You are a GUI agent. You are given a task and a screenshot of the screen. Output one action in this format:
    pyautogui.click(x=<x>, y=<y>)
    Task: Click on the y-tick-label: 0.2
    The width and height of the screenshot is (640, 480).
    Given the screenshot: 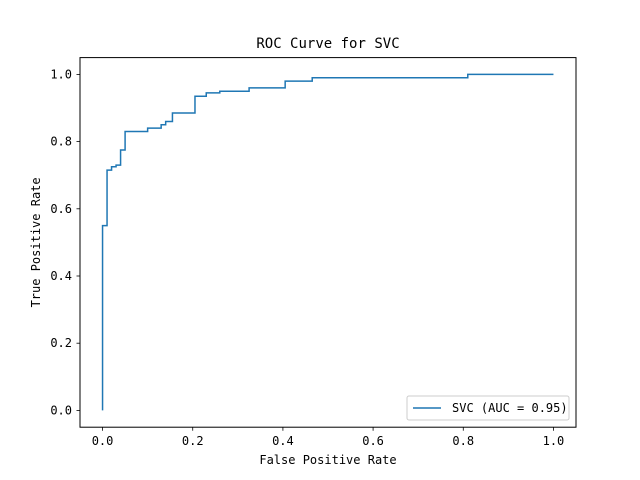 What is the action you would take?
    pyautogui.click(x=61, y=343)
    